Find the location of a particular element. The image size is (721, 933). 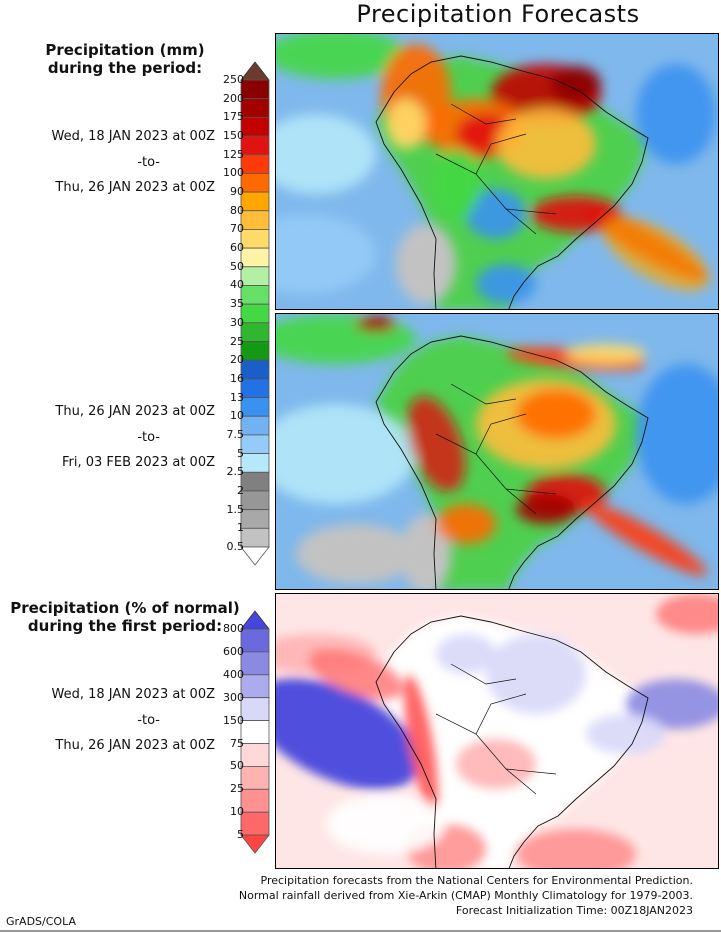

colorbar-tick-label: 50 is located at coordinates (237, 266).